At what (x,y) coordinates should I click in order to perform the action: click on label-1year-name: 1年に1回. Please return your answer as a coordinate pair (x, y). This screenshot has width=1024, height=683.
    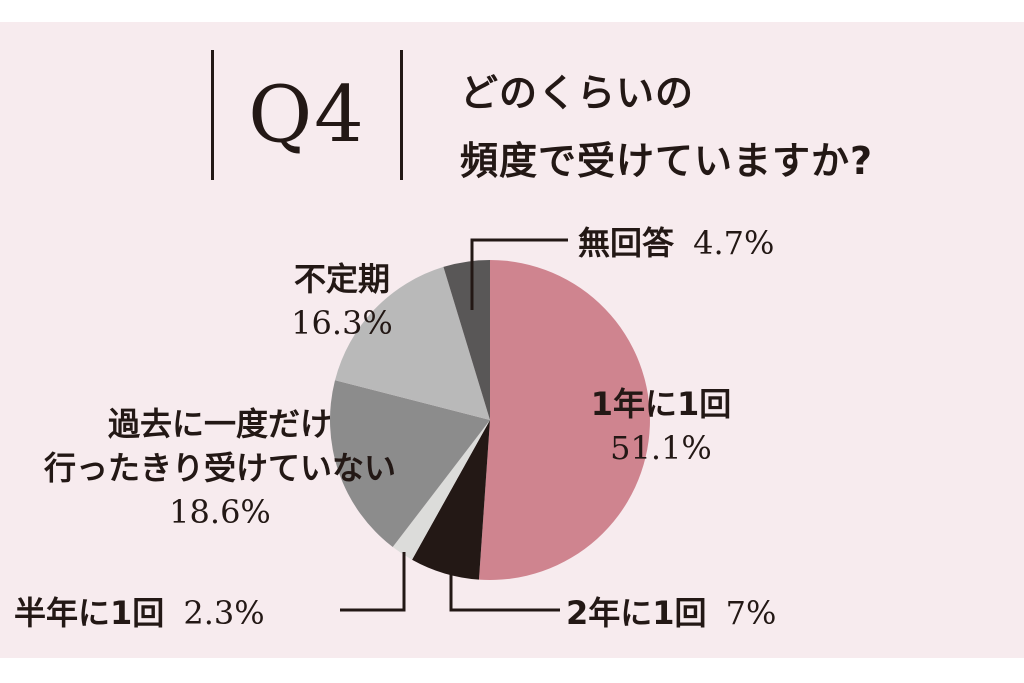
    Looking at the image, I should click on (661, 404).